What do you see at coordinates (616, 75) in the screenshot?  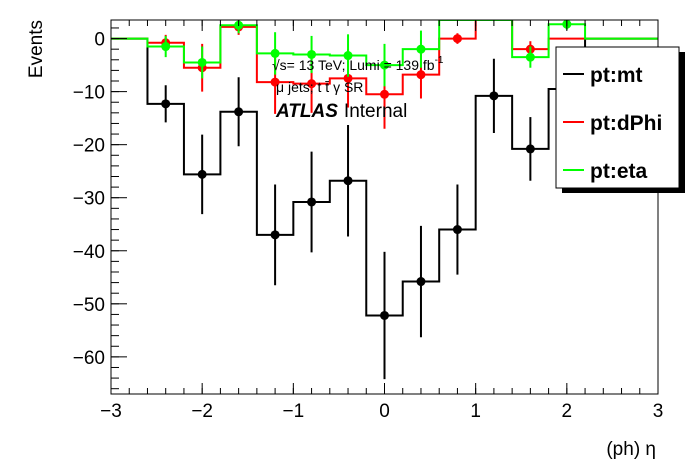 I see `legend-label: pt:mt` at bounding box center [616, 75].